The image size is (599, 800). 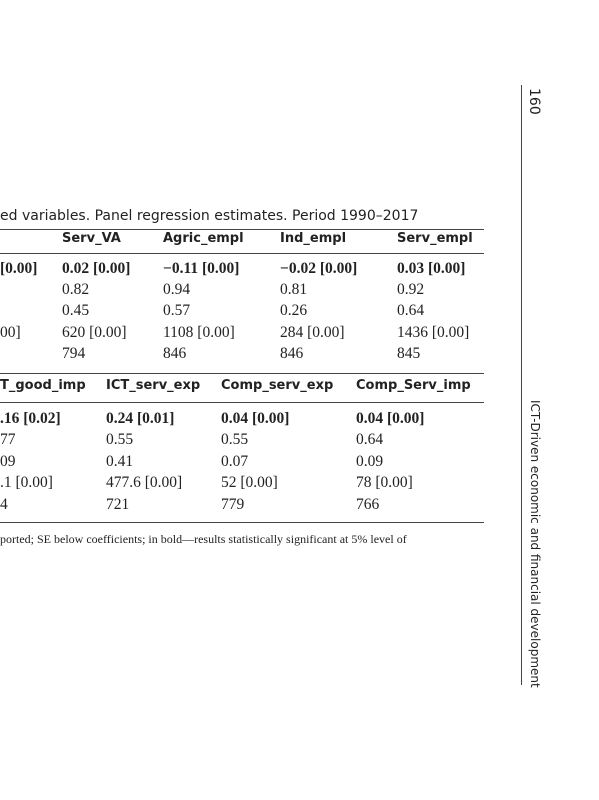 I want to click on cell: −0.02 [0.00], so click(x=319, y=268).